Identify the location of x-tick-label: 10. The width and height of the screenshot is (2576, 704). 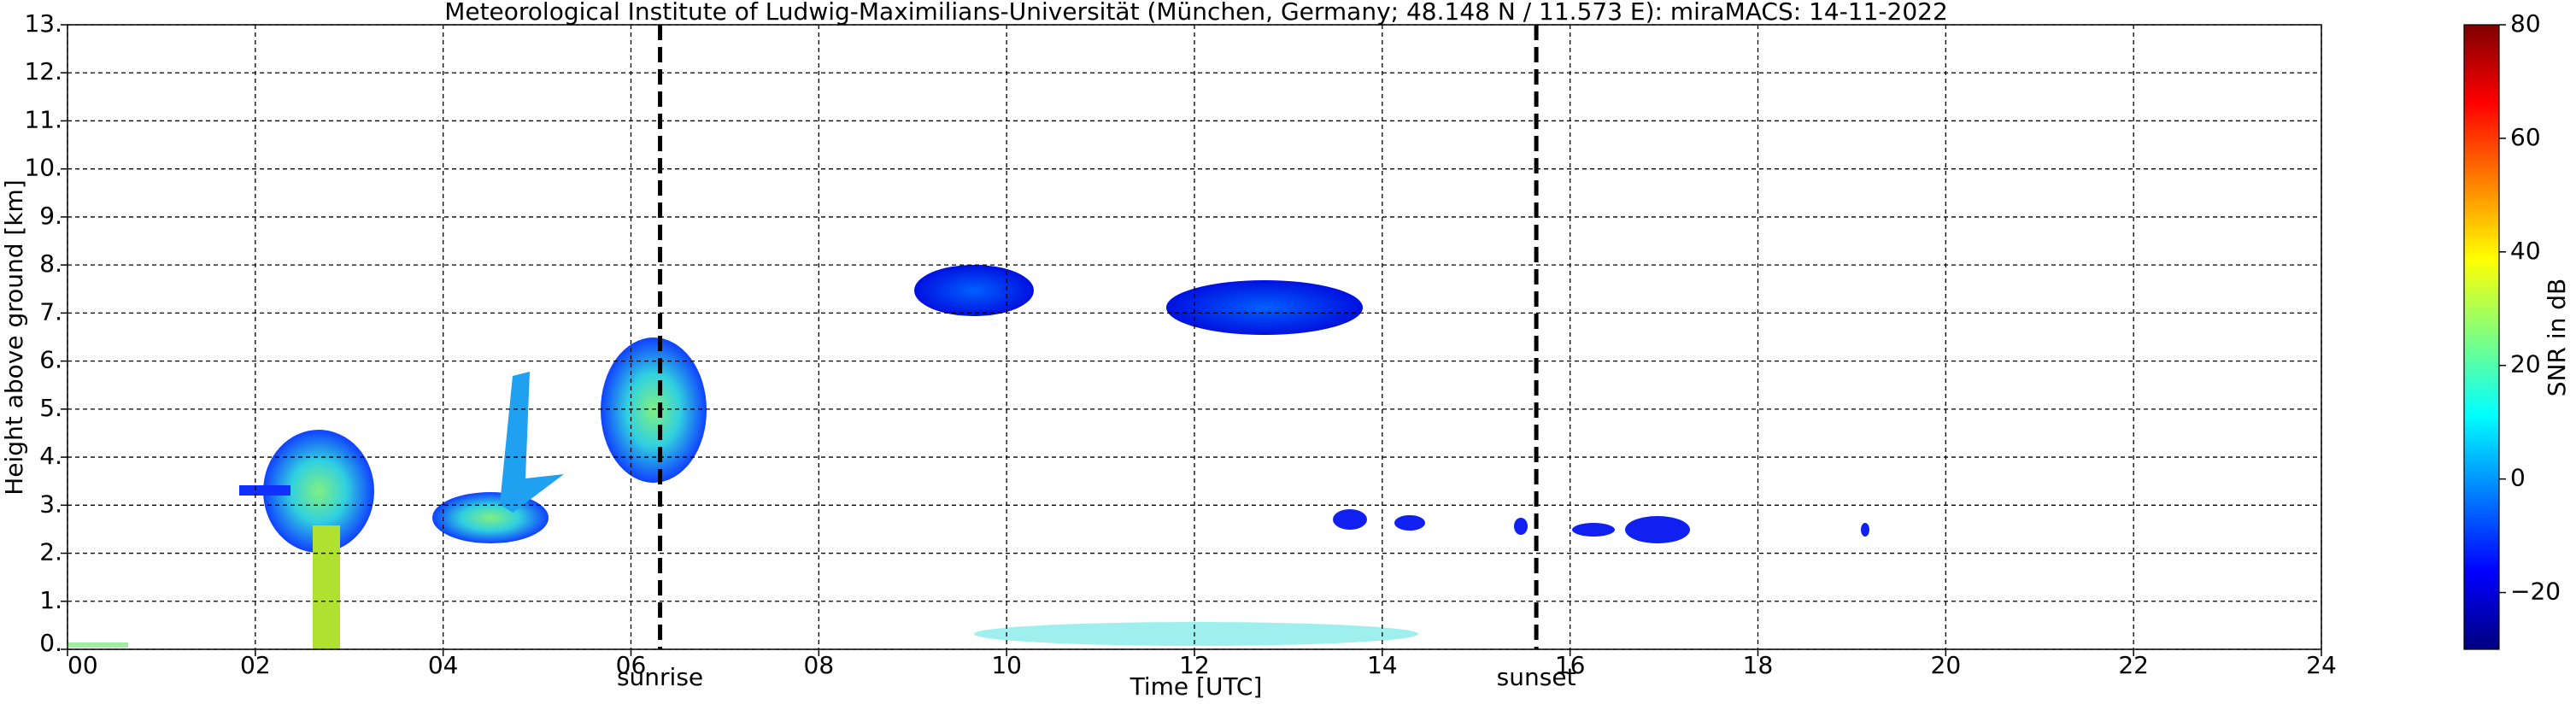
(1006, 665).